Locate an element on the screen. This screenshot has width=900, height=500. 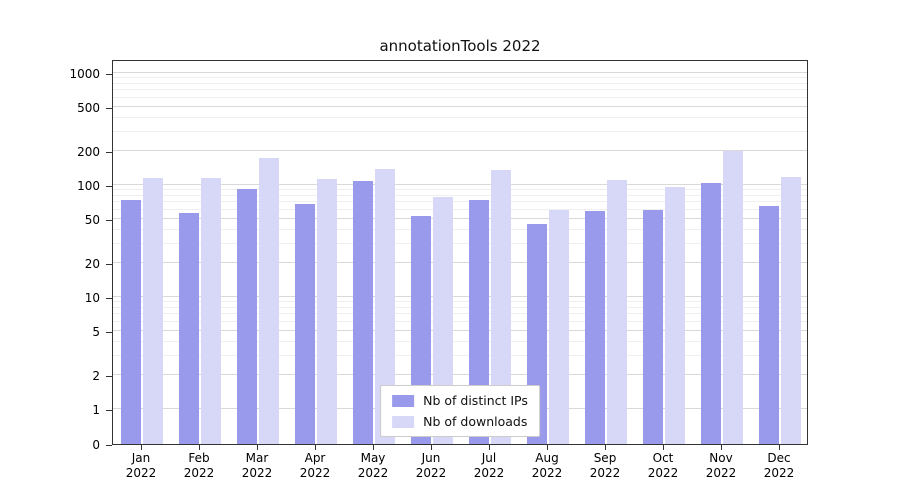
y-axis-tick-label: 200 is located at coordinates (88, 152).